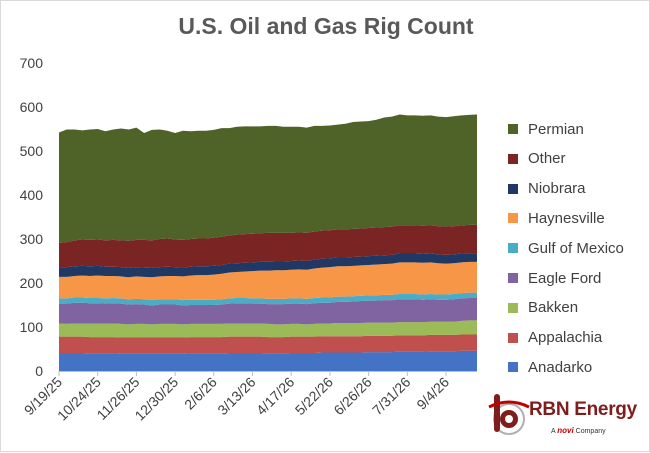 This screenshot has width=650, height=453. What do you see at coordinates (509, 414) in the screenshot?
I see `rbn-logo-icon` at bounding box center [509, 414].